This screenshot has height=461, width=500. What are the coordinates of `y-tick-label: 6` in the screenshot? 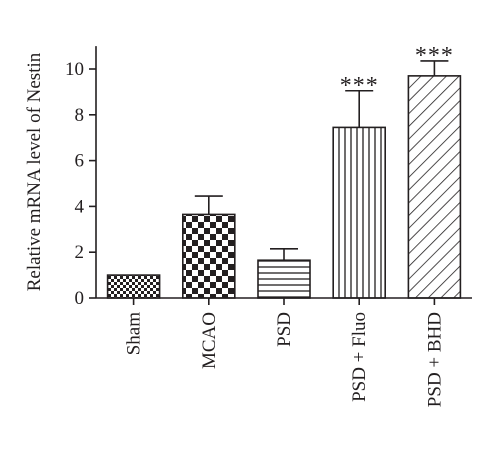 It's located at (80, 161).